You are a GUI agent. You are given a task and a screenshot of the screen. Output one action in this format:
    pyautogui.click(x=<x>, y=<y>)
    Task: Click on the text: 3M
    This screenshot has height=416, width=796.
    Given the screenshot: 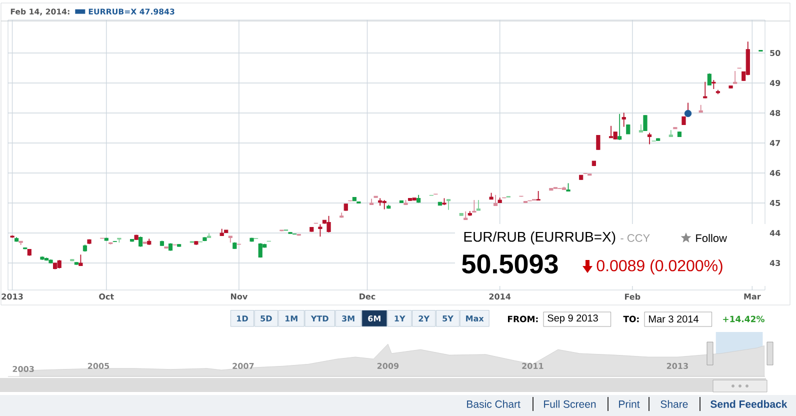 What is the action you would take?
    pyautogui.click(x=348, y=318)
    